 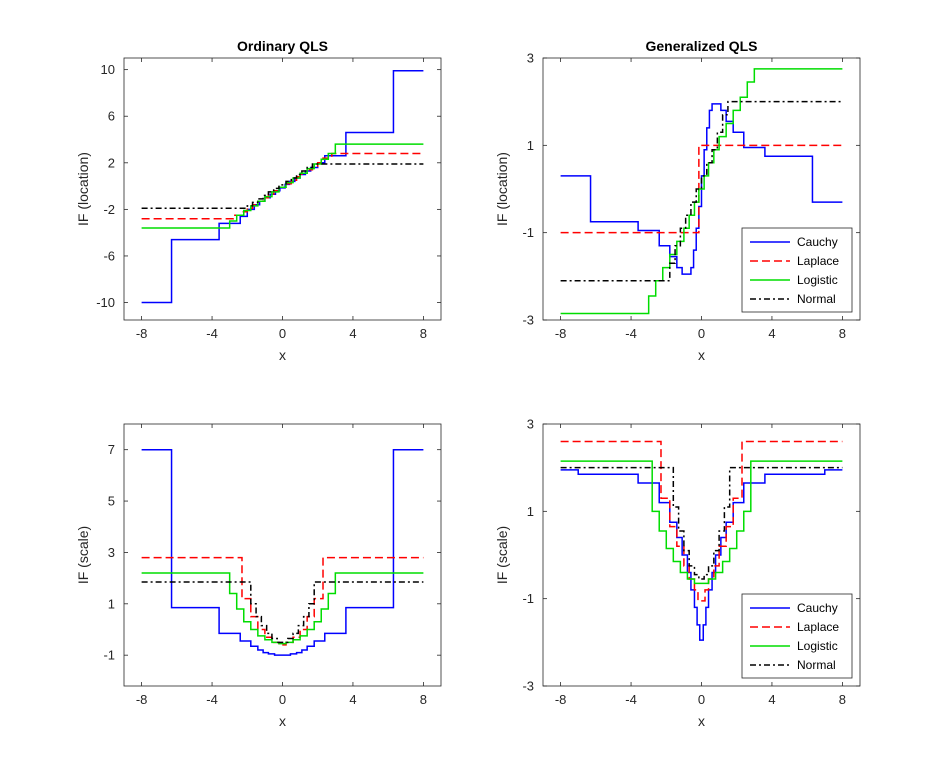 I want to click on y-tick-label: -6, so click(x=109, y=255).